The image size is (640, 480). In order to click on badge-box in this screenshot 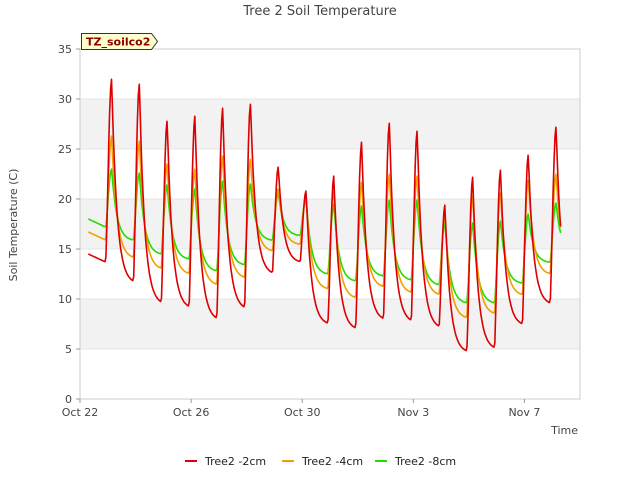, I will do `click(120, 41)`.